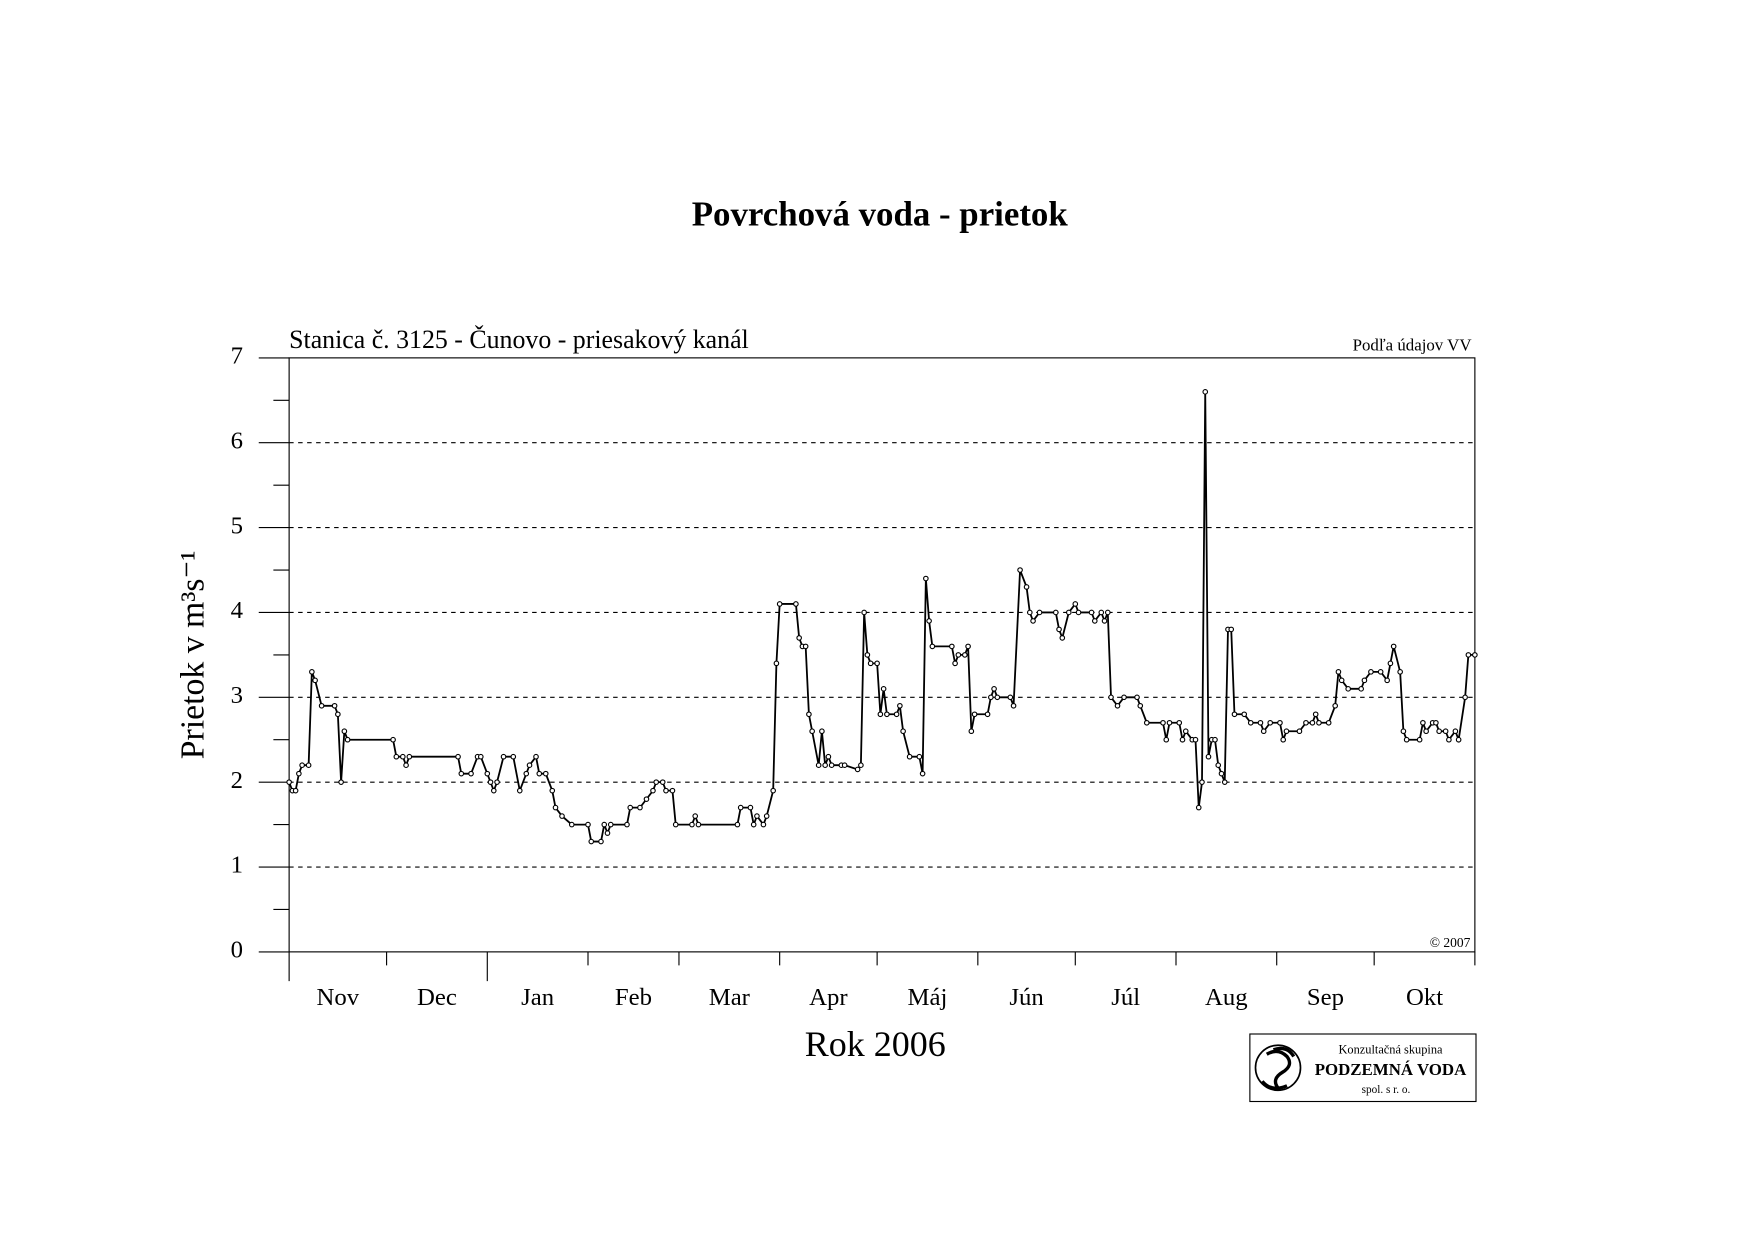 This screenshot has width=1755, height=1240. I want to click on x-tick-label: Jan, so click(537, 997).